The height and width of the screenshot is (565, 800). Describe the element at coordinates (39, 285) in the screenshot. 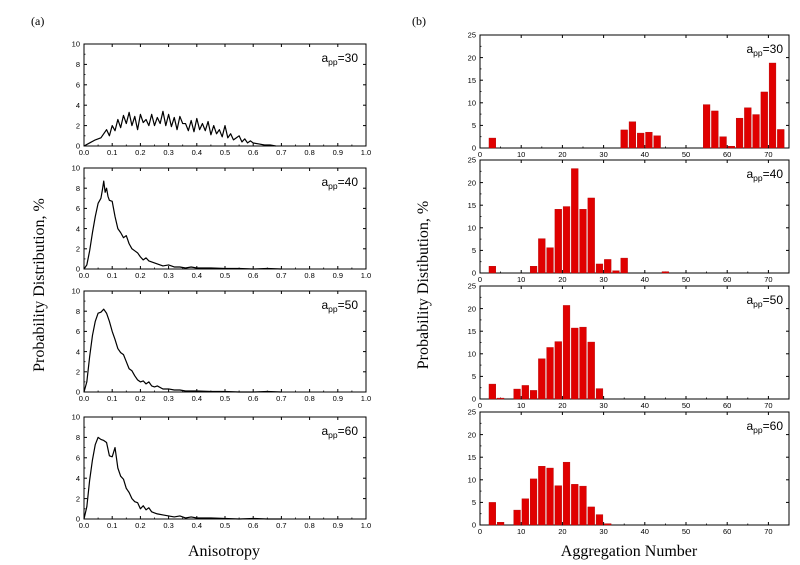

I see `left-y-axis-title: Probability Distribution, %` at that location.